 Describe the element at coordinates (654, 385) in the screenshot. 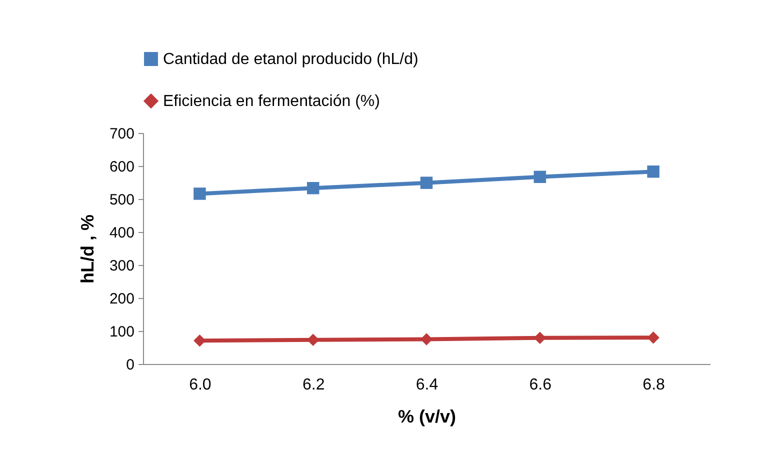

I see `x-tick-label: 6.8` at that location.